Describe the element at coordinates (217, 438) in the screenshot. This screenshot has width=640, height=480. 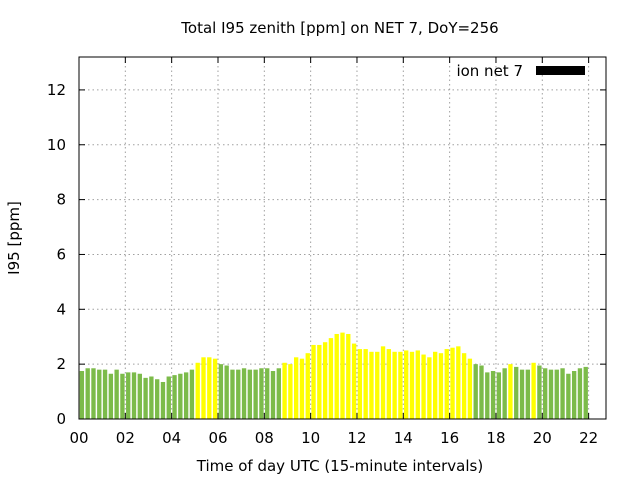
I see `x-tick-label: 06` at that location.